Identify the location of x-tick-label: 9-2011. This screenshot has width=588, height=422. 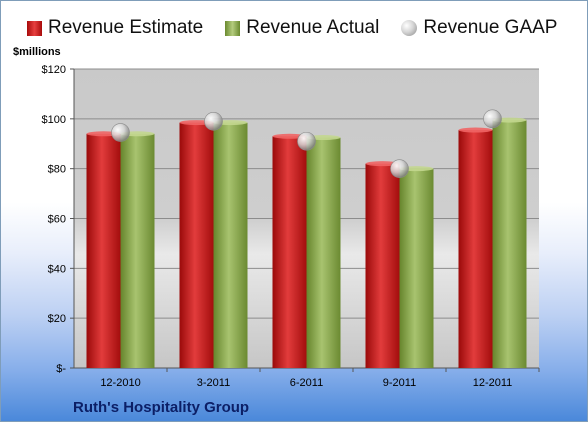
(399, 383).